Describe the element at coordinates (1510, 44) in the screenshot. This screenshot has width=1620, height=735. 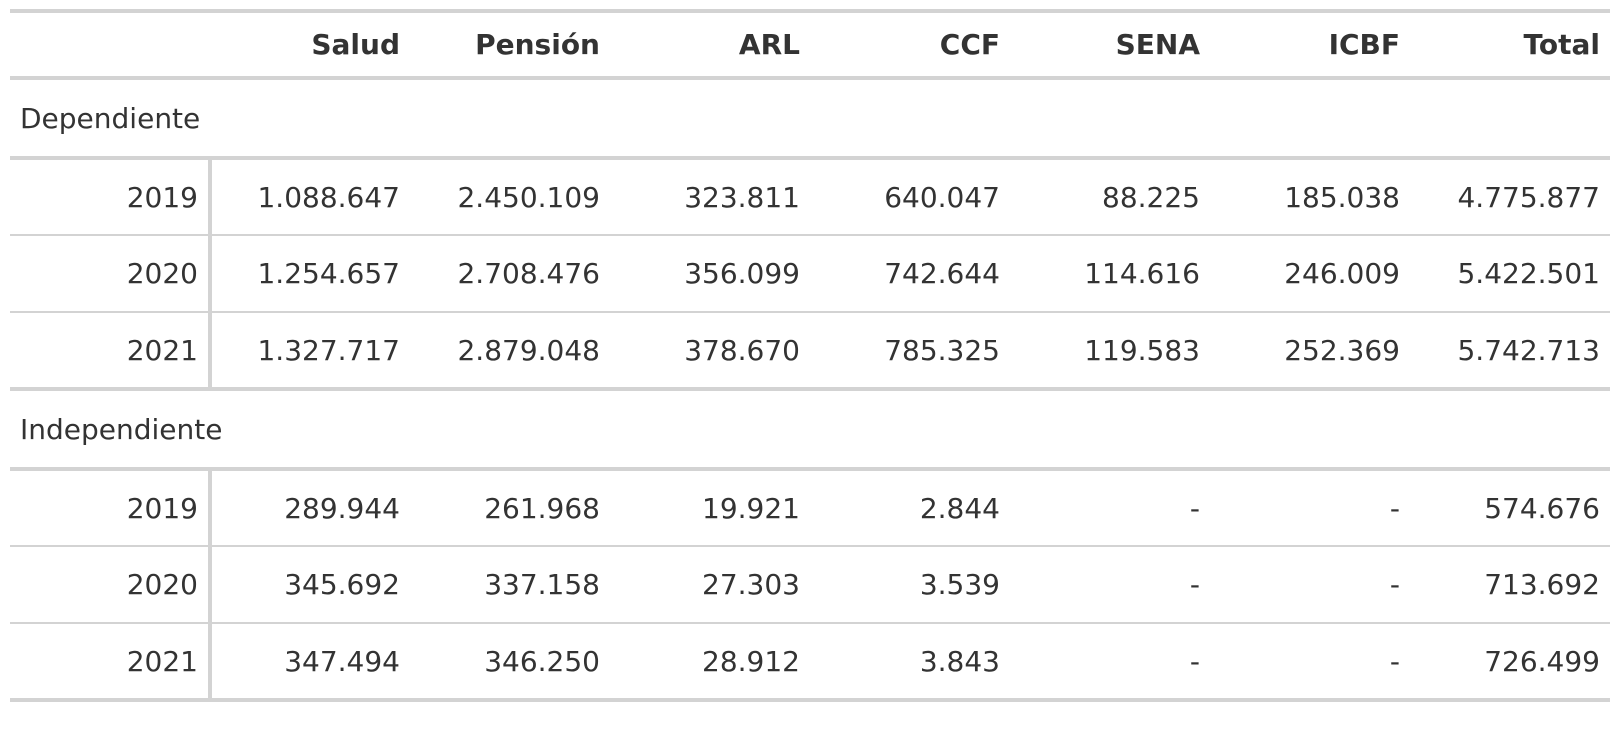
I see `column-header-total: Total` at that location.